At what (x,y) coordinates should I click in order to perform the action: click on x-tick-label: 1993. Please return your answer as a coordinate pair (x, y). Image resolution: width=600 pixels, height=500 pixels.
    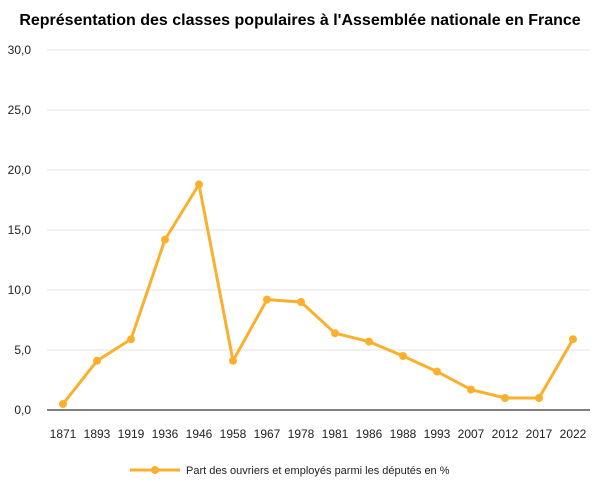
    Looking at the image, I should click on (437, 434).